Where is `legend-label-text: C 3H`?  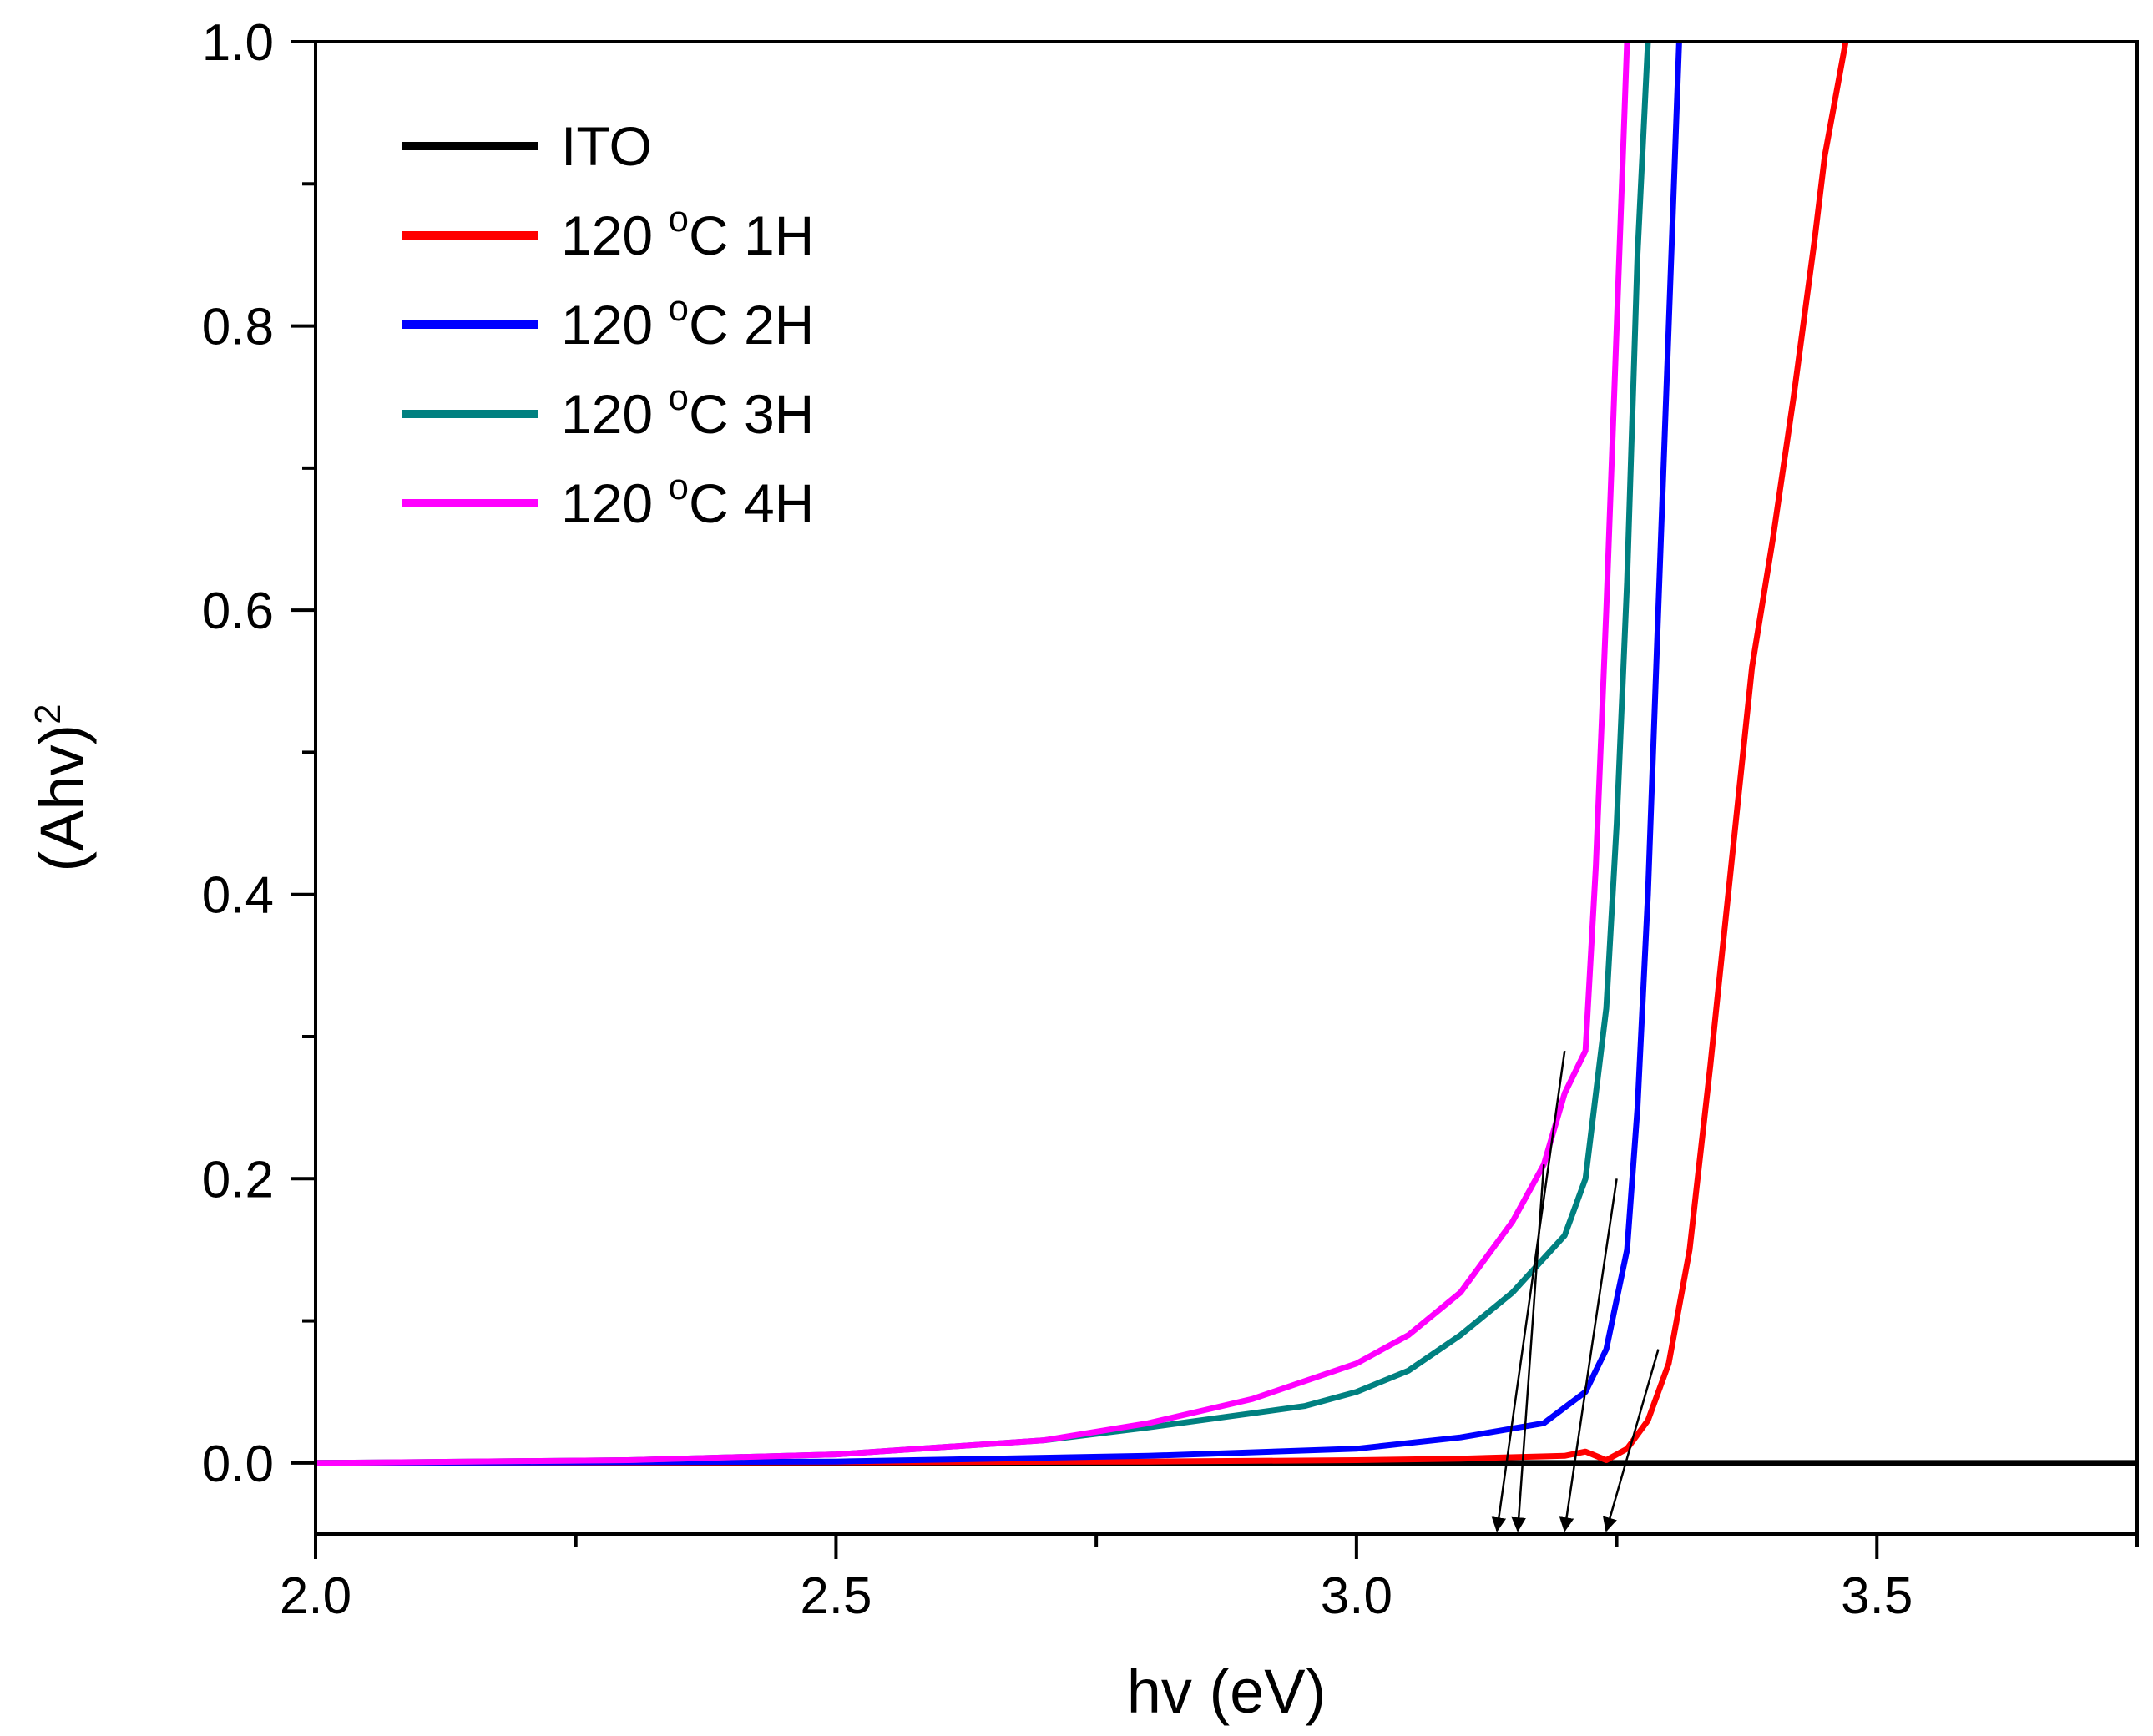
legend-label-text: C 3H is located at coordinates (752, 414).